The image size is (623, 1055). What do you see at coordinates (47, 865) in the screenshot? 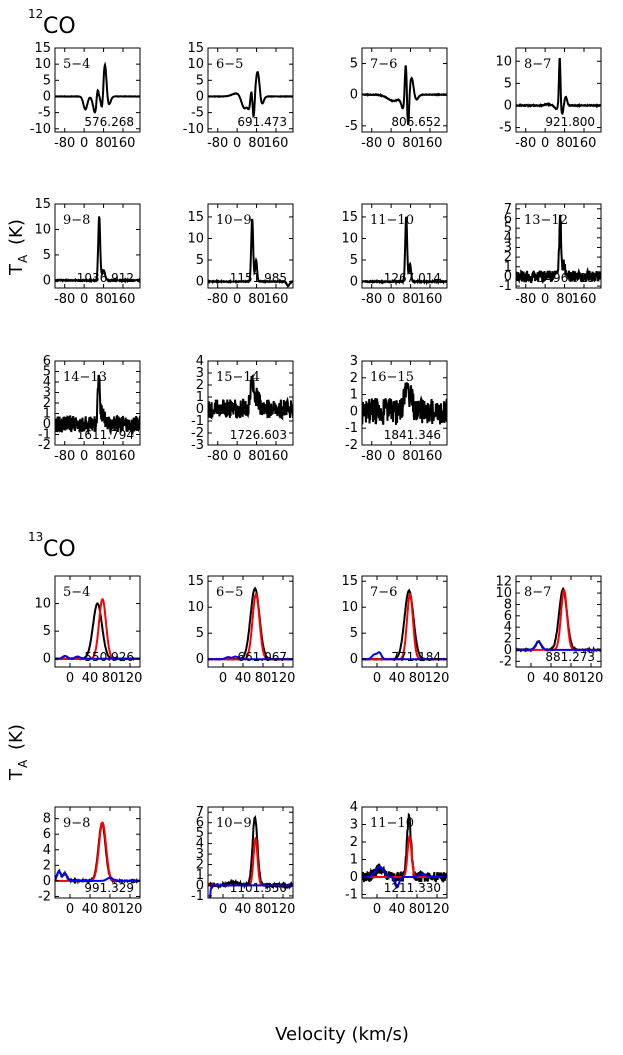
I see `panel-15-ytick-label-2: 2` at bounding box center [47, 865].